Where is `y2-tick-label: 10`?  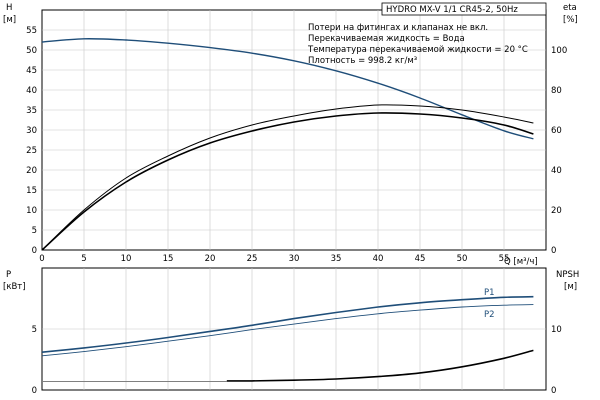 y2-tick-label: 10 is located at coordinates (556, 330).